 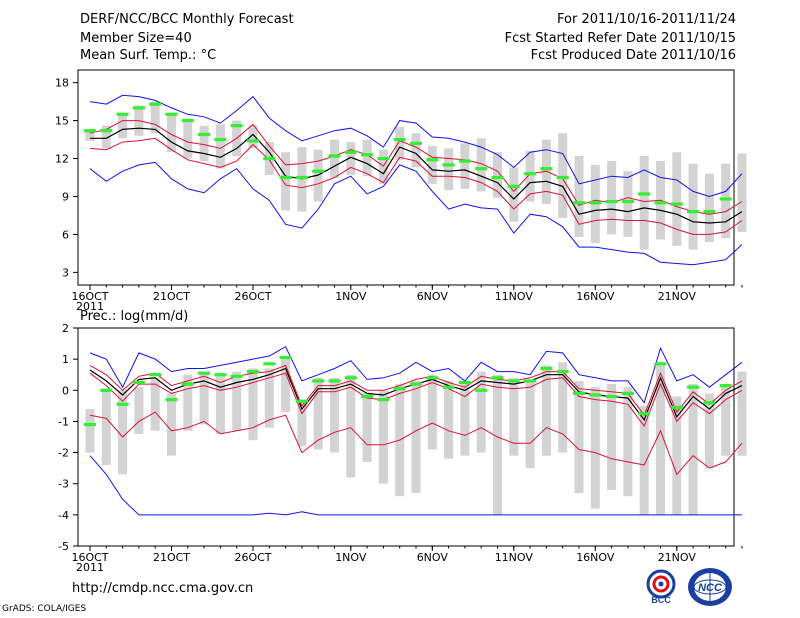 What do you see at coordinates (62, 83) in the screenshot?
I see `y-tick-label: 18` at bounding box center [62, 83].